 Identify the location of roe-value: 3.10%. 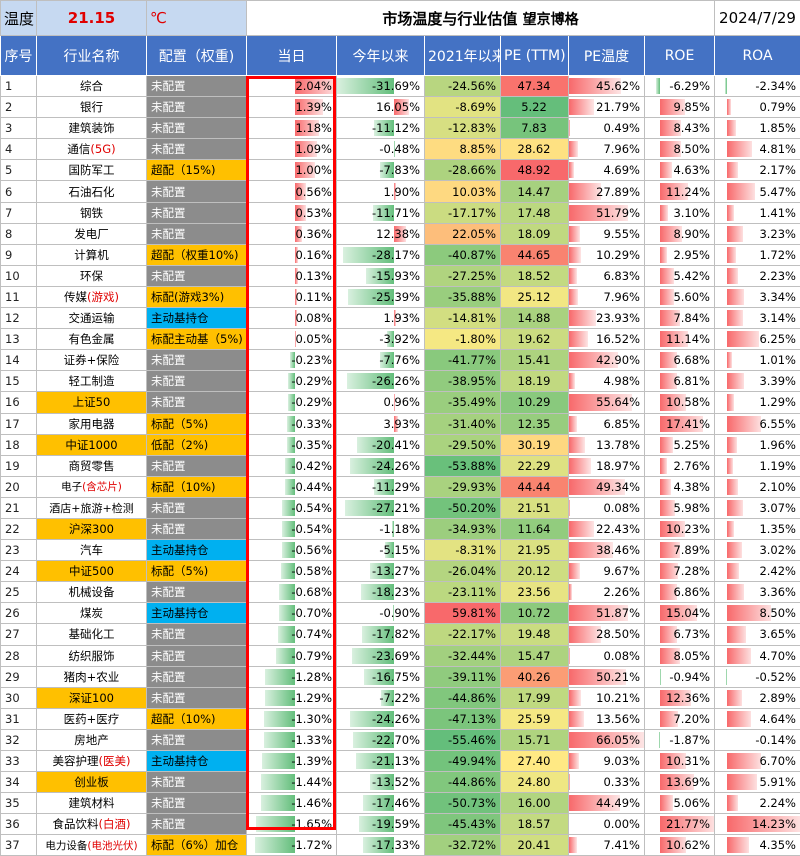
(680, 212).